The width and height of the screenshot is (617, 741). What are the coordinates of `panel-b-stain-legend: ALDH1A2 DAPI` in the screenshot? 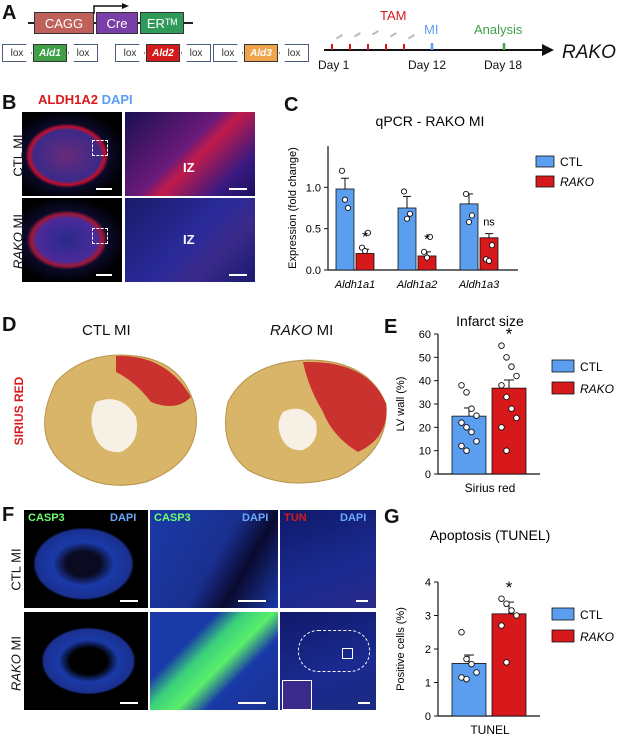 It's located at (85, 99).